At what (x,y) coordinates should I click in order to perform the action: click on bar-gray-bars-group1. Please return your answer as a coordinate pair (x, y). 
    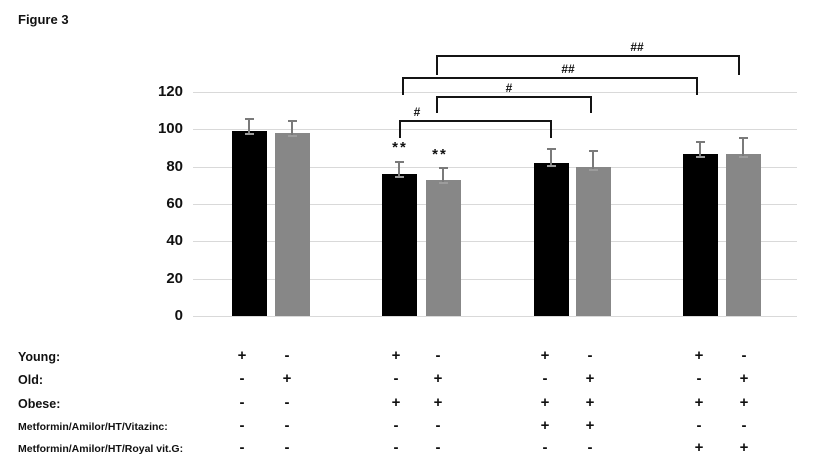
    Looking at the image, I should click on (292, 224).